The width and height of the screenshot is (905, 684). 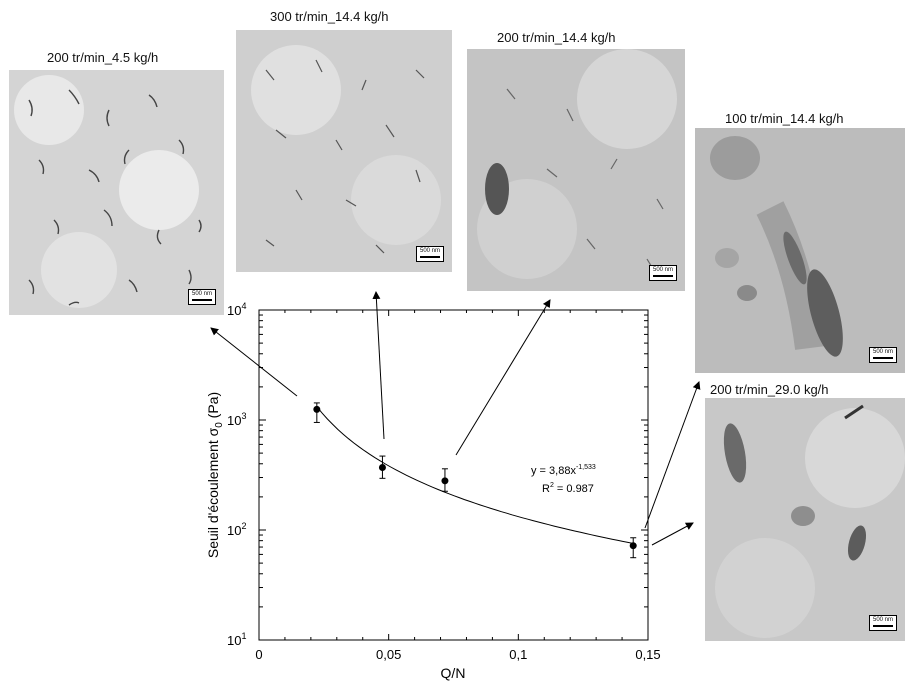 I want to click on scale-bar-1: 500 nm, so click(x=201, y=297).